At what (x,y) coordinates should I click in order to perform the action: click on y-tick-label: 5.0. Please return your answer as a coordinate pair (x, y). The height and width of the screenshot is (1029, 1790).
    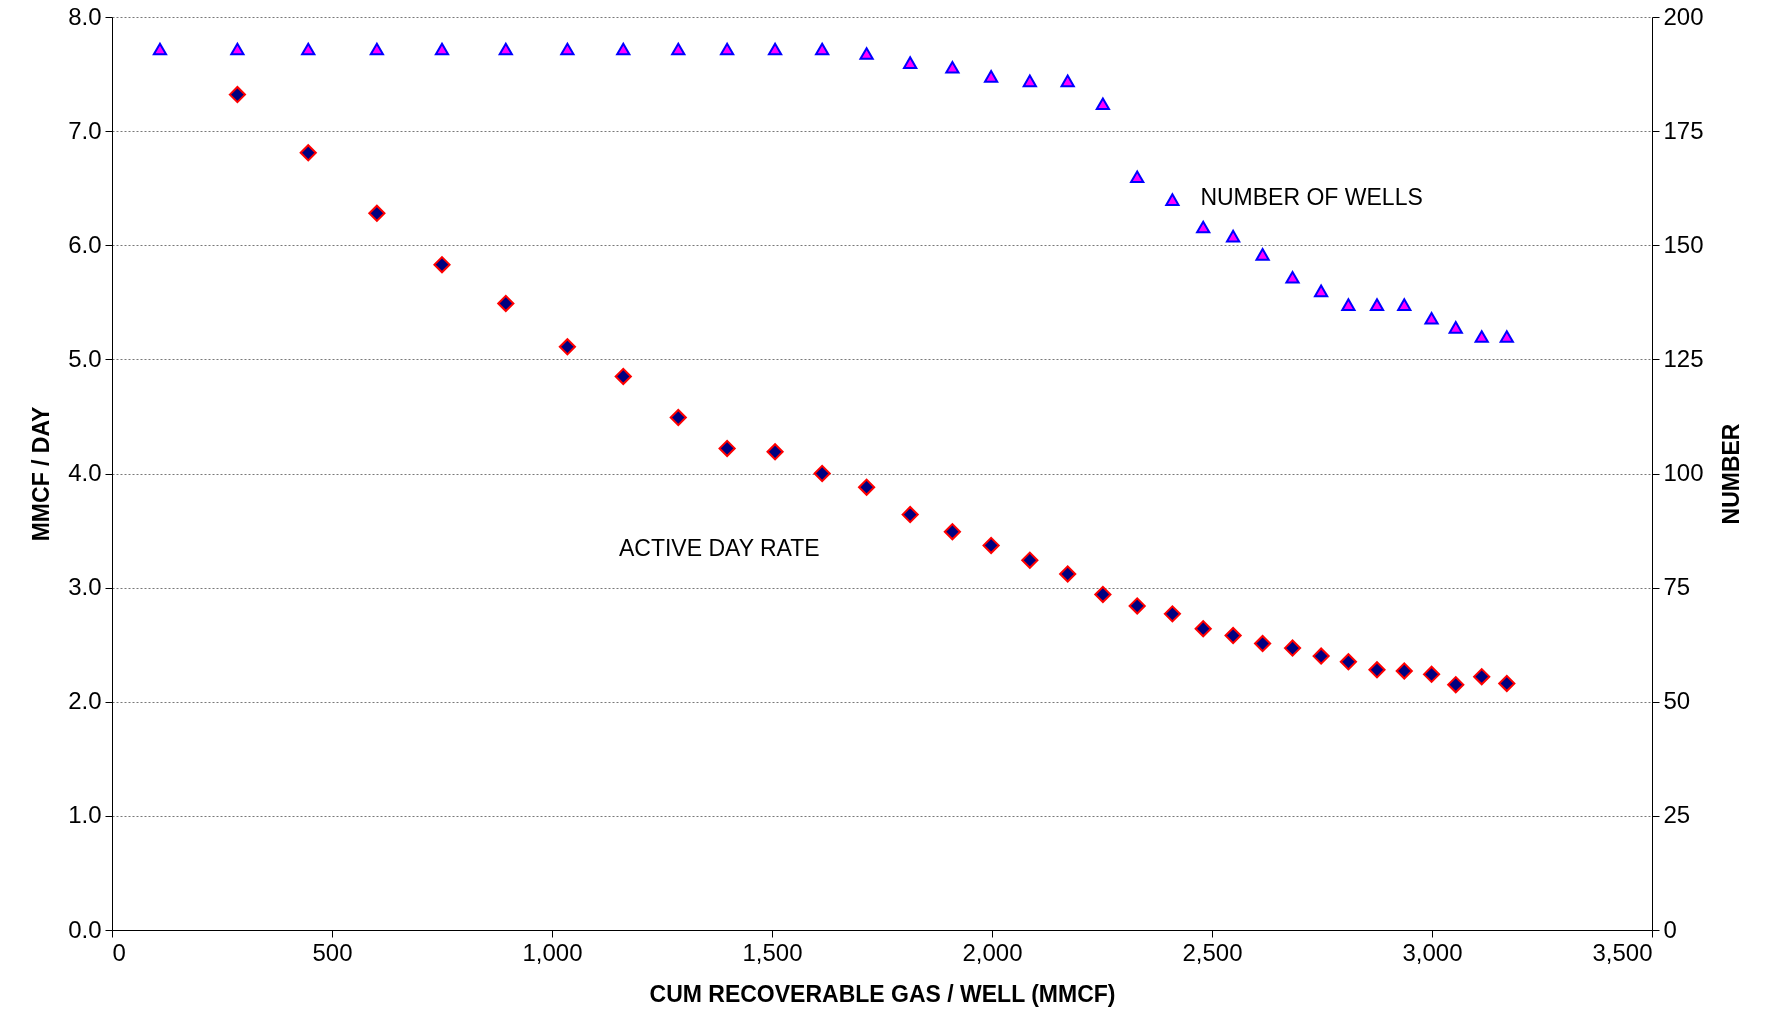
    Looking at the image, I should click on (85, 358).